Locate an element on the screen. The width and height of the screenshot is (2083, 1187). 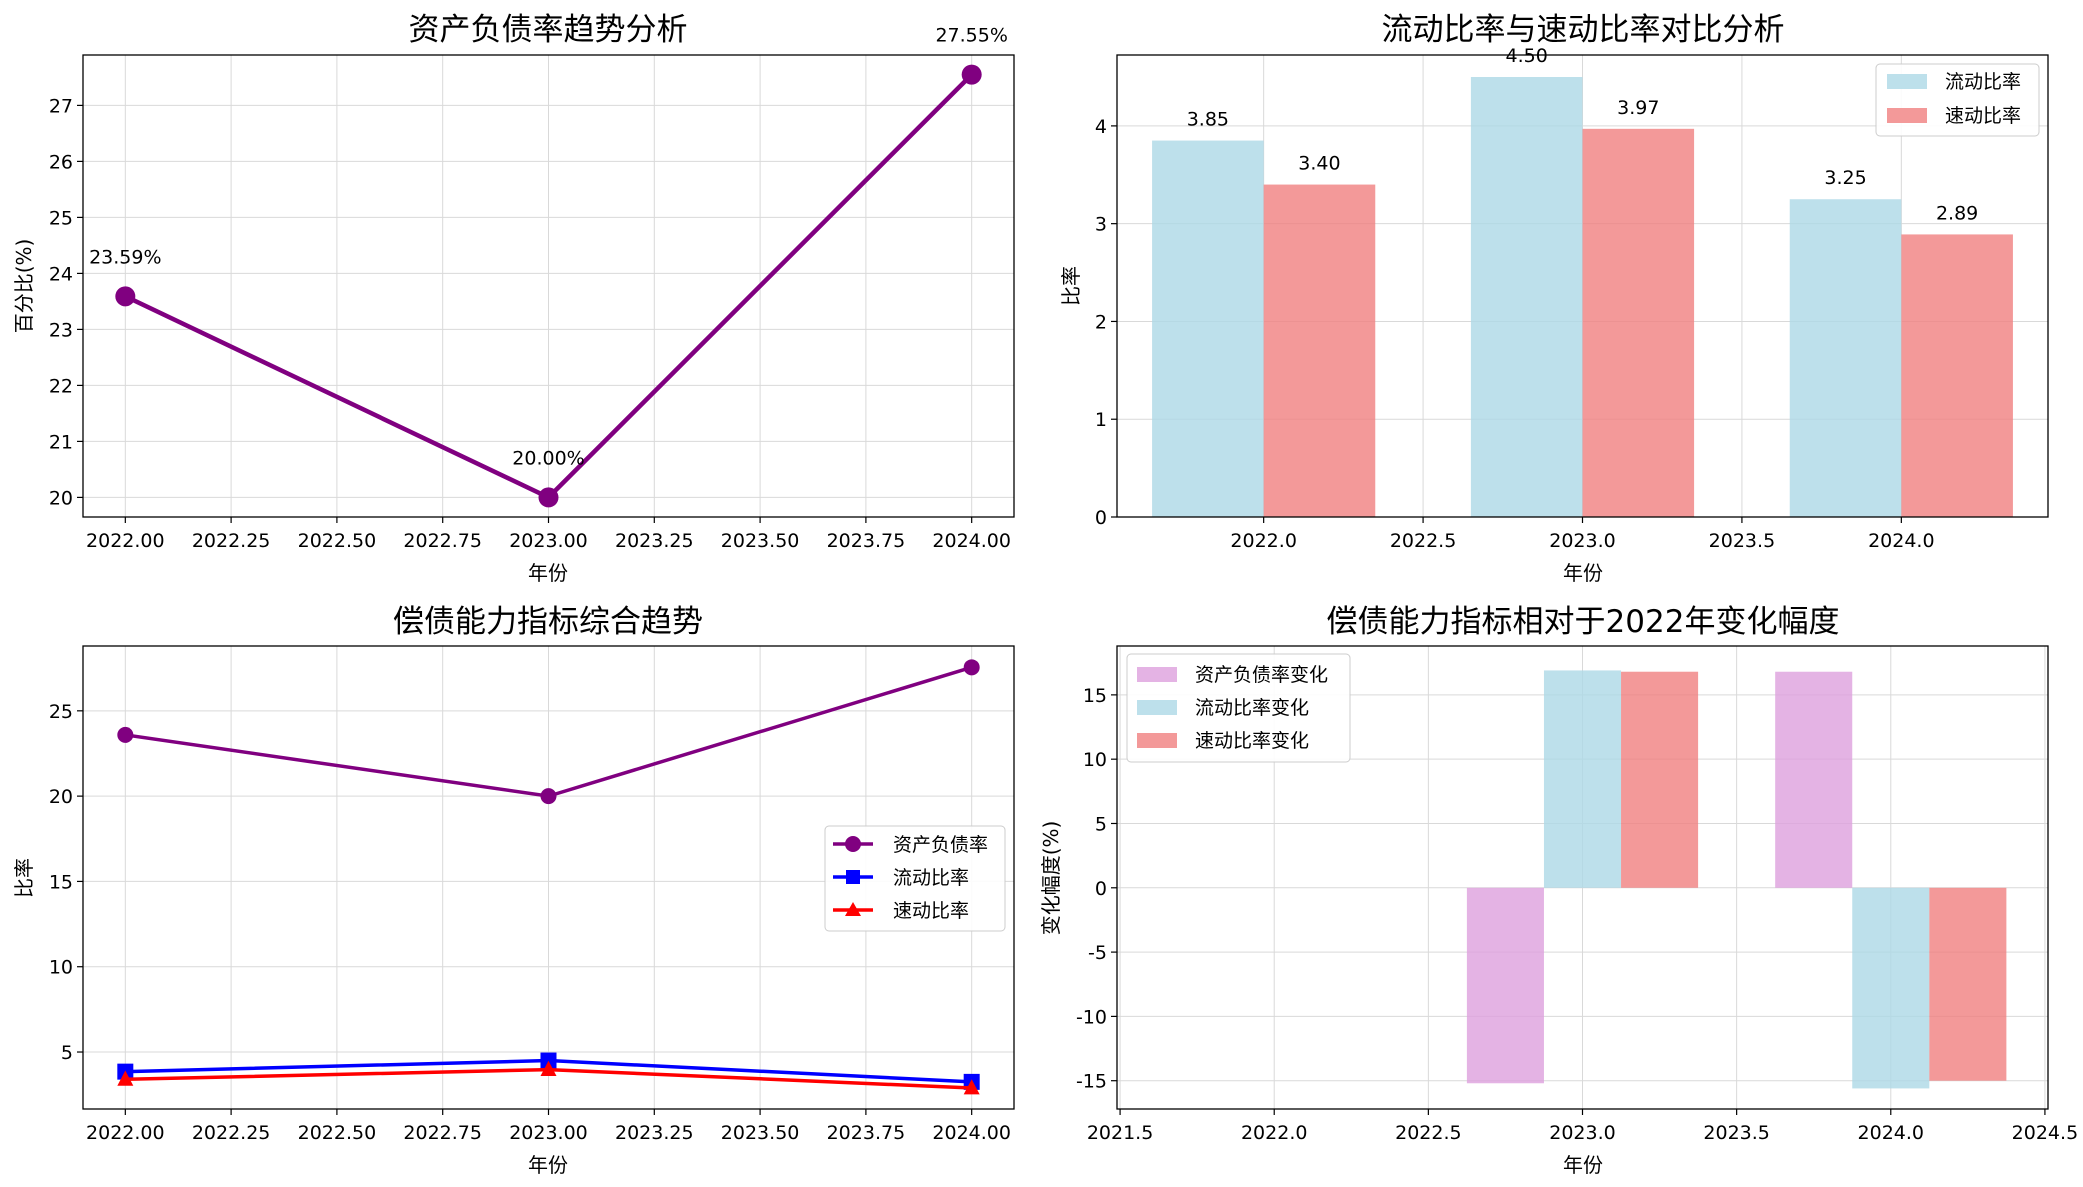
y-tick-label: 0 is located at coordinates (1101, 518).